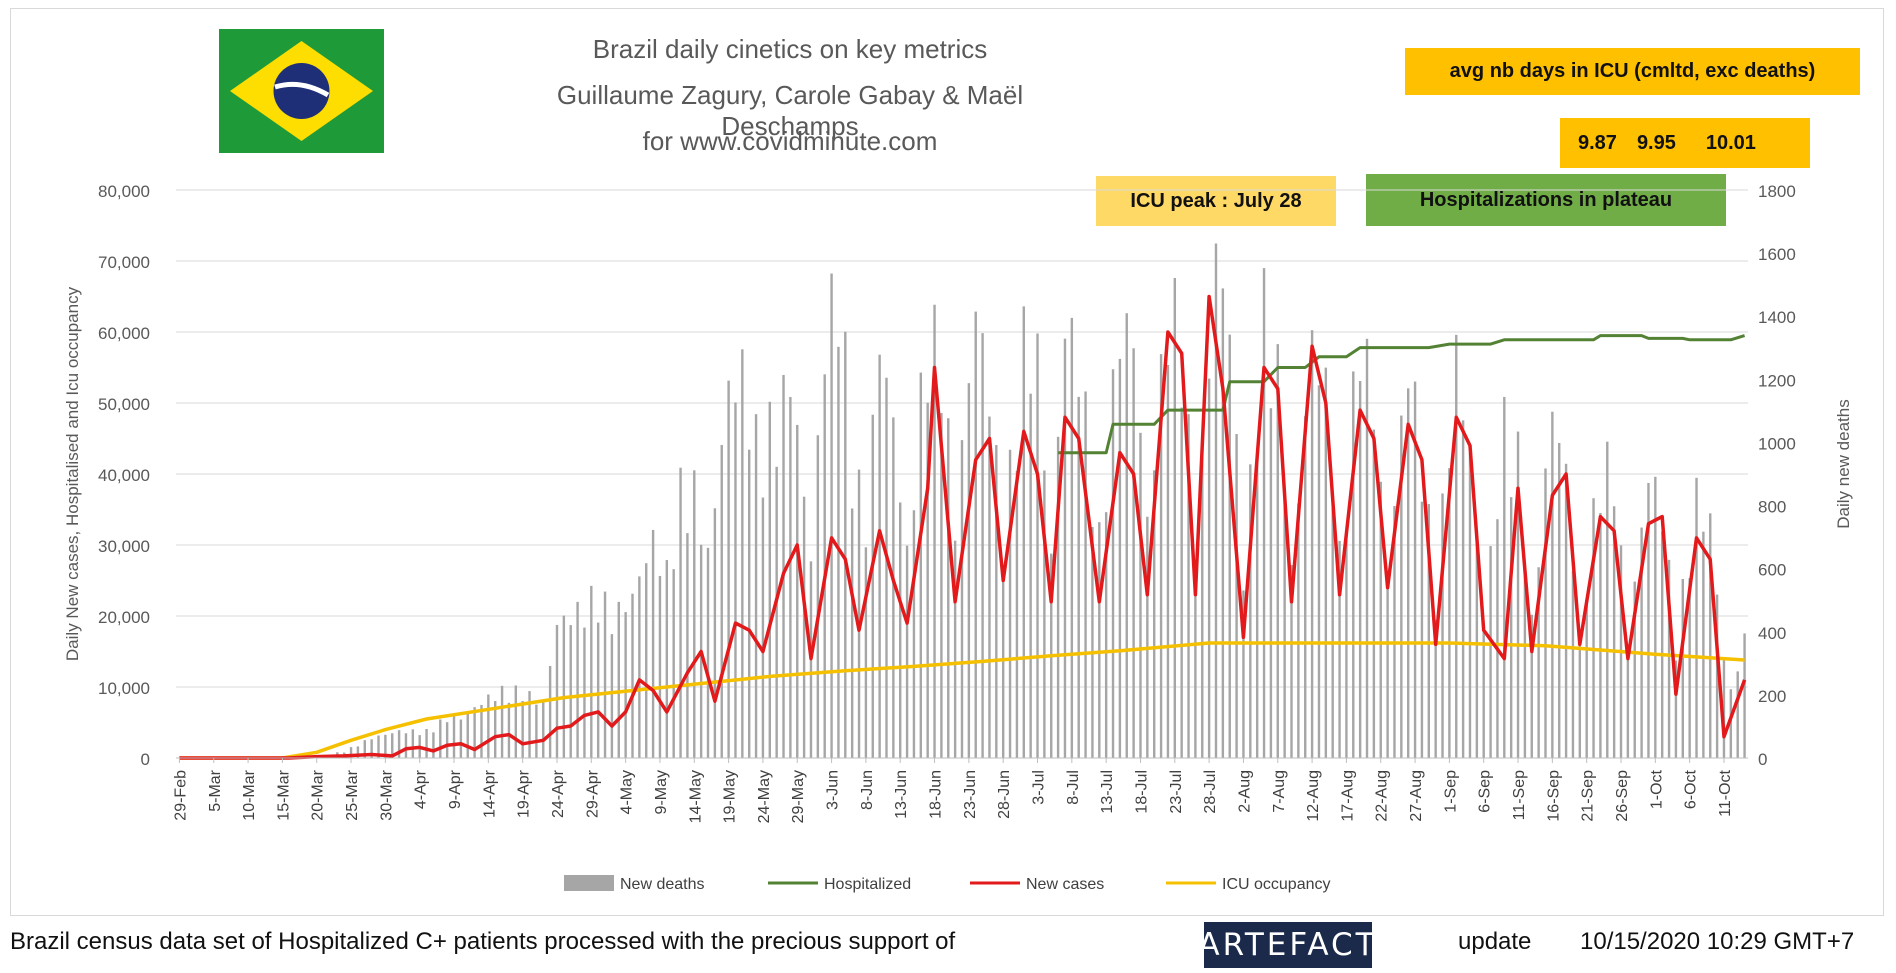 This screenshot has height=973, width=1896. What do you see at coordinates (283, 794) in the screenshot?
I see `x-tick-label: 15-Mar` at bounding box center [283, 794].